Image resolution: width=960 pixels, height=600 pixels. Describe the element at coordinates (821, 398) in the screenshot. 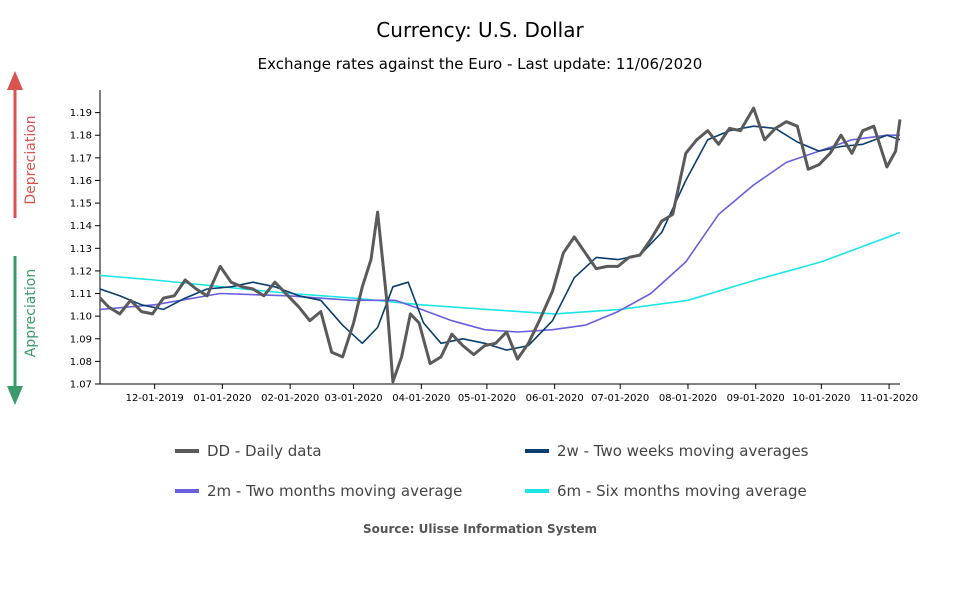

I see `x-tick-label: 10-01-2020` at that location.